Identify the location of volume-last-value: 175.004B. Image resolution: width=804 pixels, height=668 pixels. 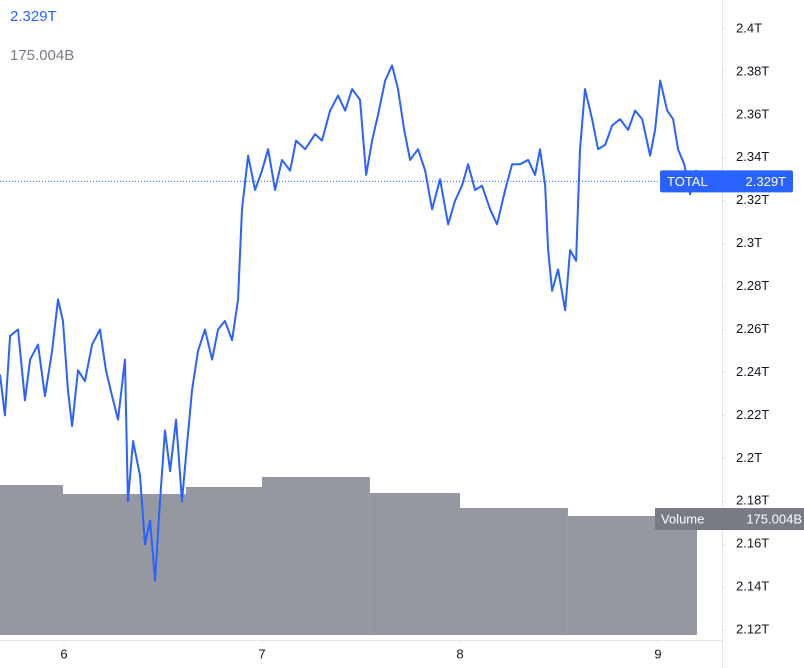
(774, 518).